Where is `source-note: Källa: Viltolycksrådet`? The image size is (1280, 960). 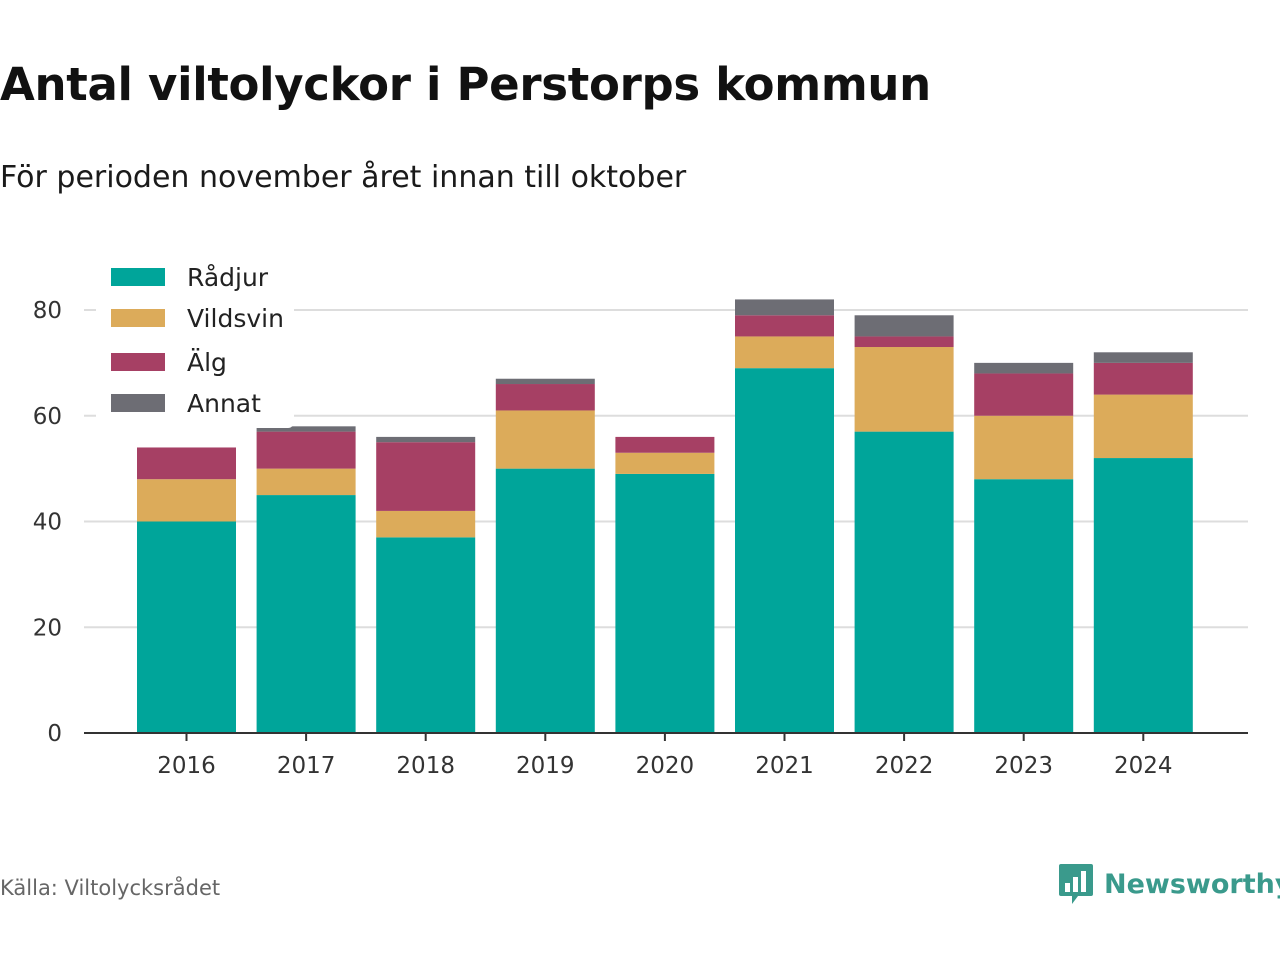 source-note: Källa: Viltolycksrådet is located at coordinates (110, 888).